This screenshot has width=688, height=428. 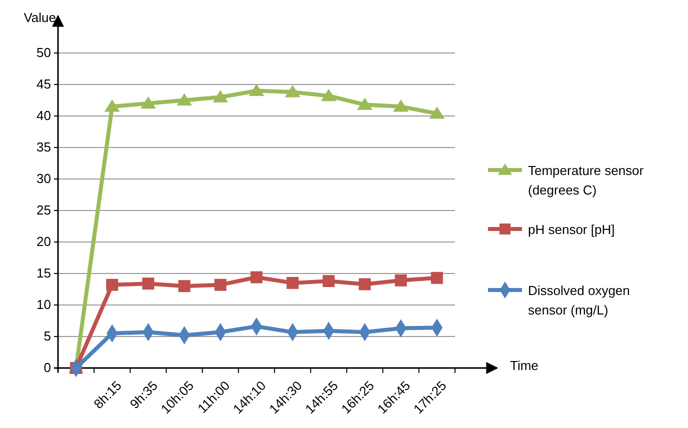 I want to click on y-tick-label: 25, so click(x=43, y=210).